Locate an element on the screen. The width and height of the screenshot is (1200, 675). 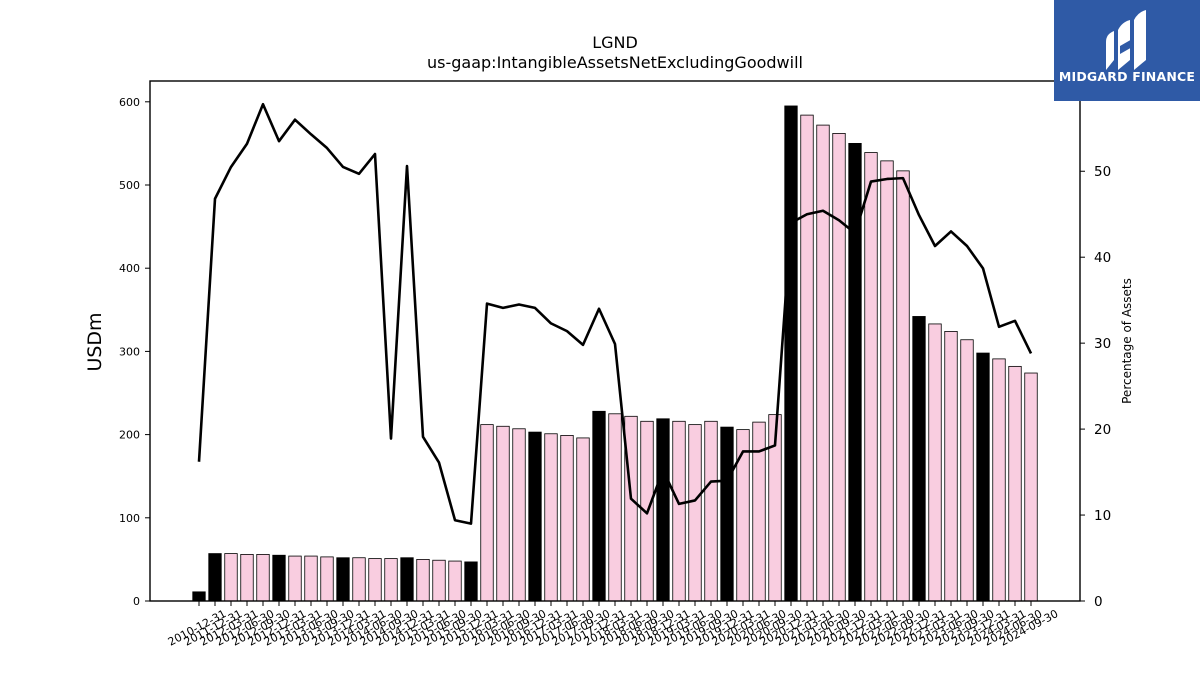
y2-tick-label: 50 is located at coordinates (1102, 172).